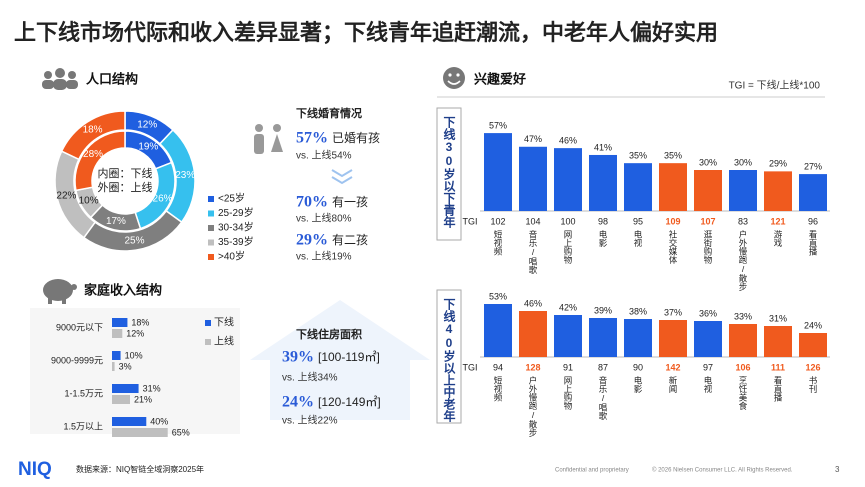 Image resolution: width=865 pixels, height=487 pixels. Describe the element at coordinates (298, 402) in the screenshot. I see `stat-value: 24%` at that location.